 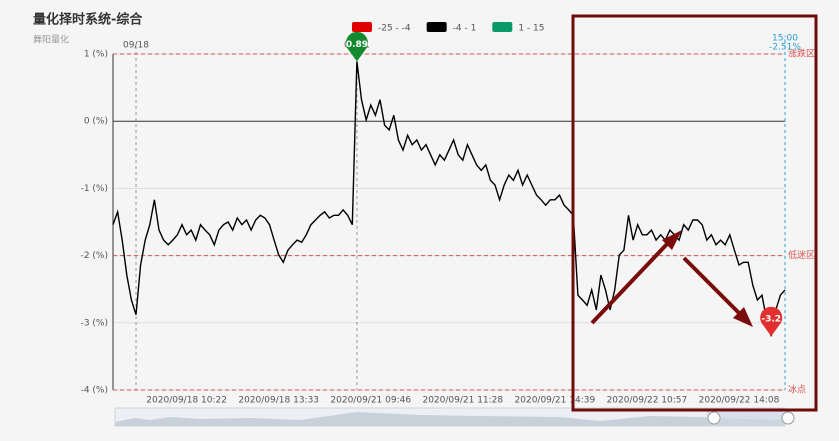 I want to click on end-value: -2.51%, so click(x=785, y=48).